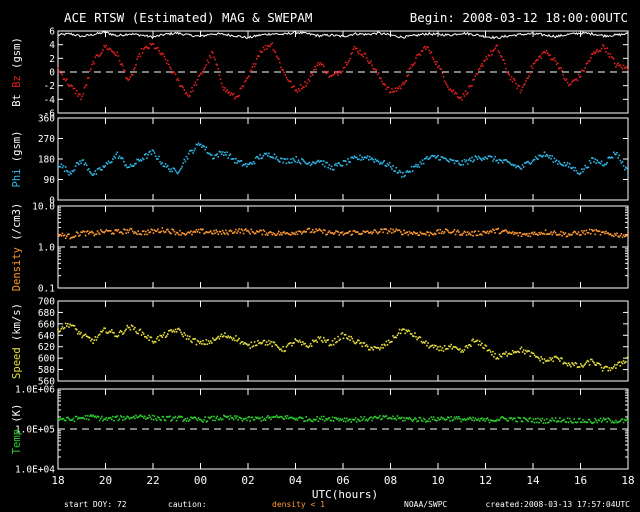  What do you see at coordinates (558, 504) in the screenshot?
I see `created-time: created:2008-03-13 17:57:04UTC` at bounding box center [558, 504].